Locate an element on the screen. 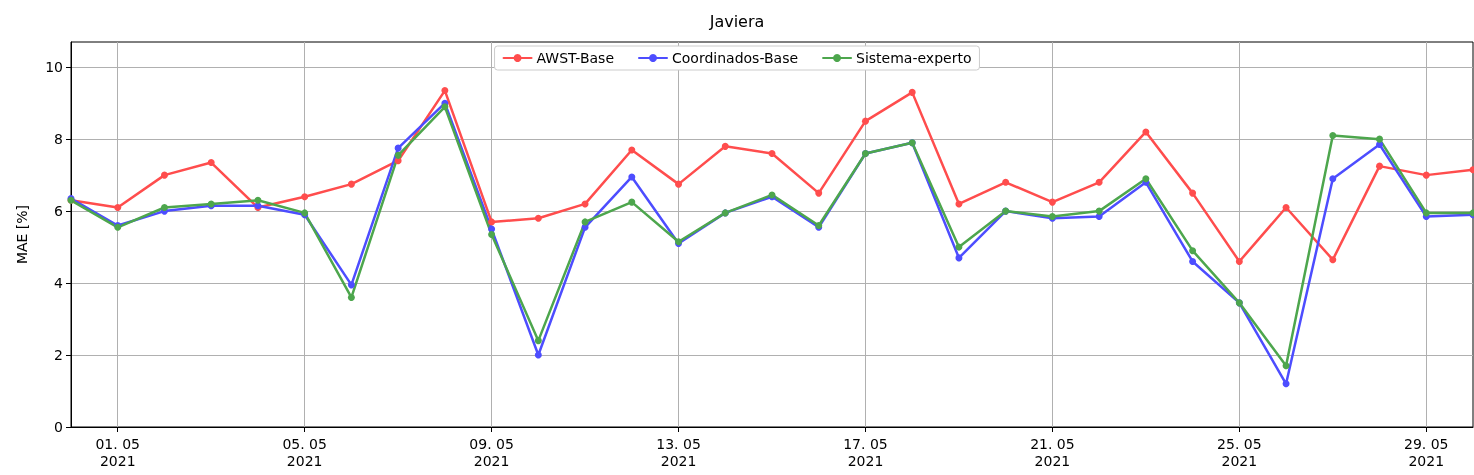 This screenshot has width=1474, height=475. x-tick-label: 01. 05 2021 is located at coordinates (117, 452).